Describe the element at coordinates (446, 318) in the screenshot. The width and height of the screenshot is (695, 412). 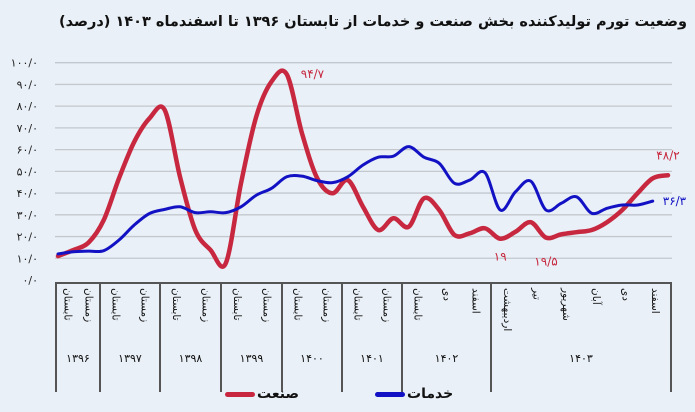
I see `x-category-row: تابستان دی اسفند` at that location.